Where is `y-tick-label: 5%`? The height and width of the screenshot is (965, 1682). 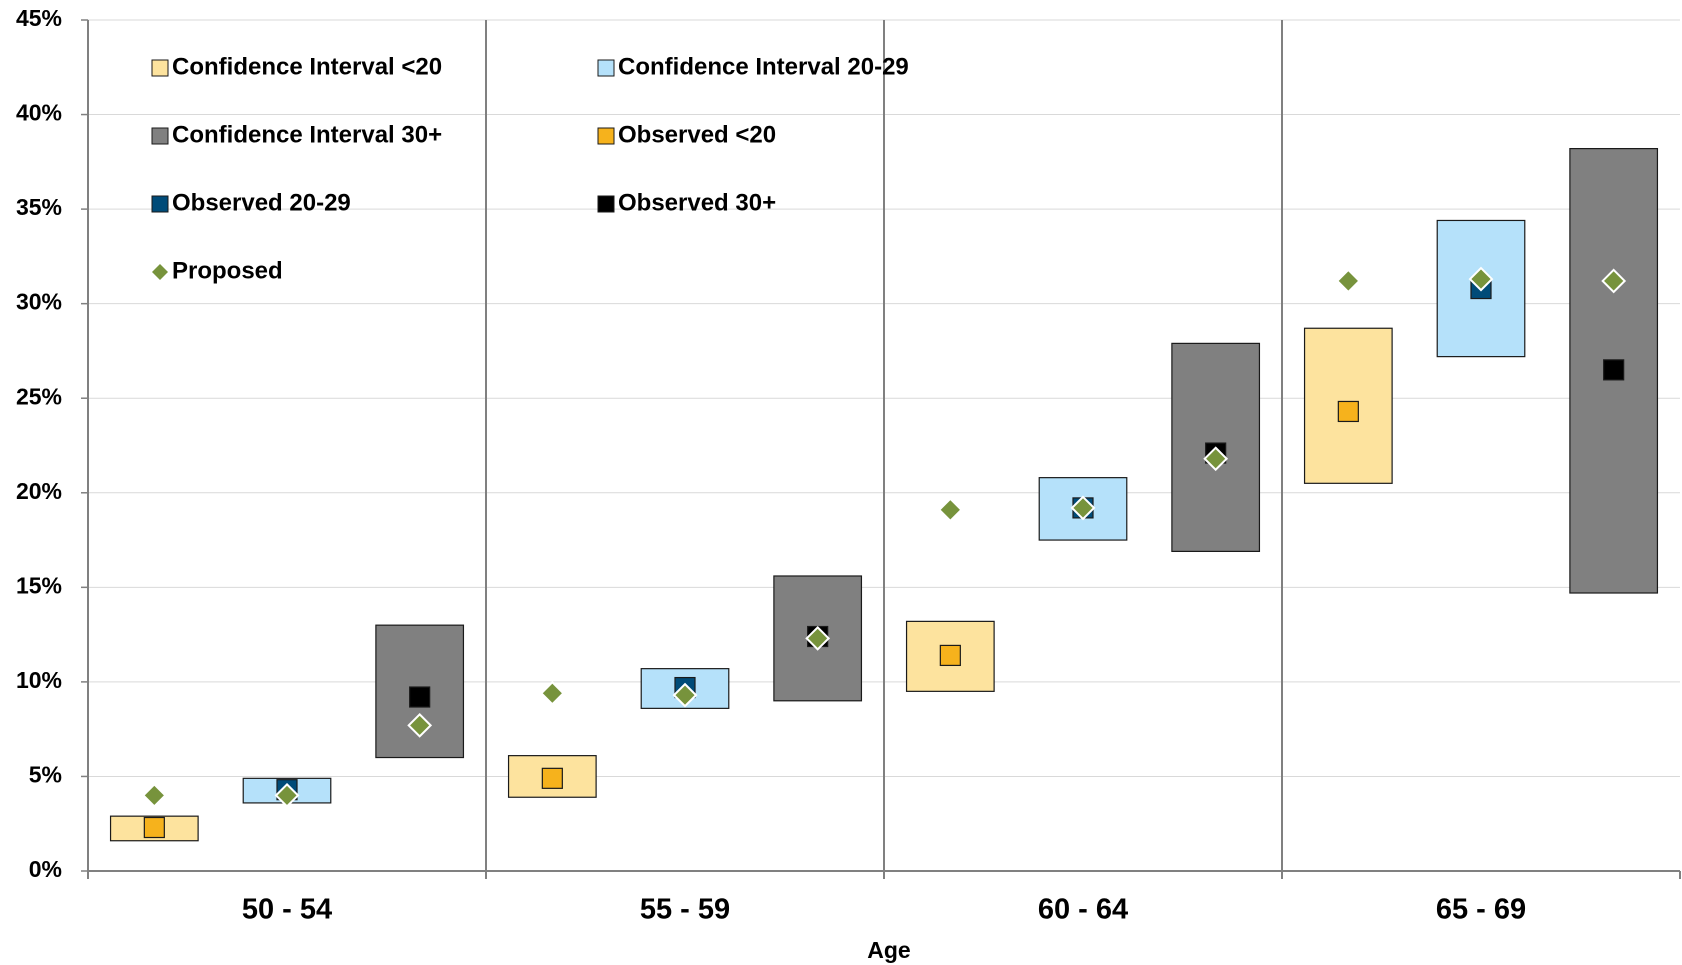 y-tick-label: 5% is located at coordinates (45, 775).